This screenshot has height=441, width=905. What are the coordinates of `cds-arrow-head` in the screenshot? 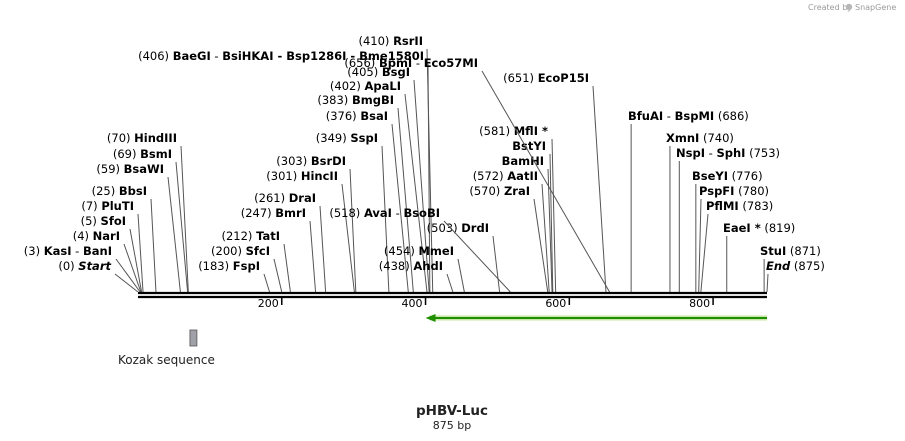 It's located at (430, 318).